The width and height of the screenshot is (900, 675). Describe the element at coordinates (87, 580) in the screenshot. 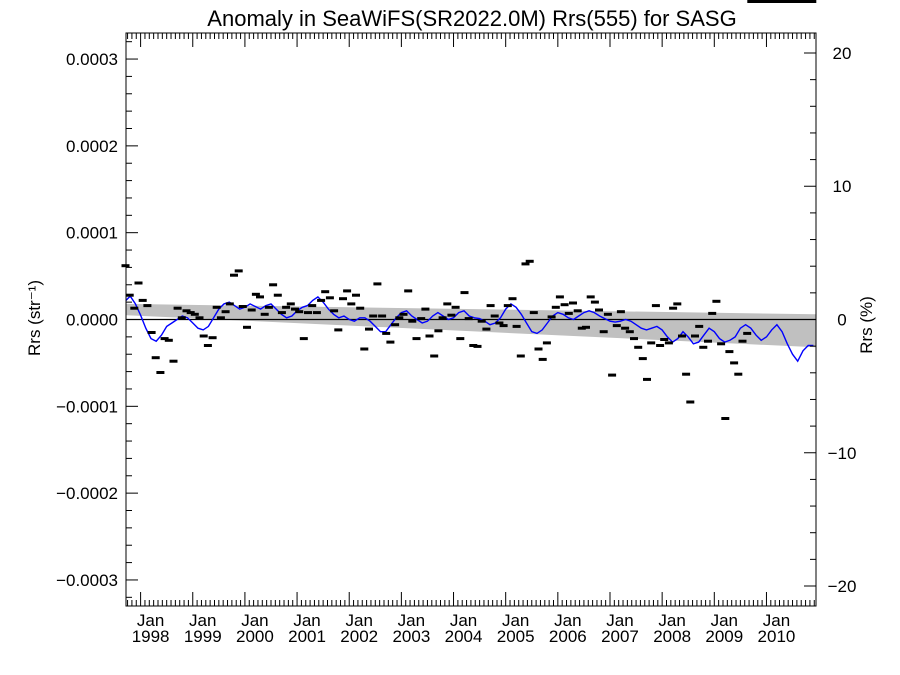

I see `y-tick-label-left: −0.0003` at that location.